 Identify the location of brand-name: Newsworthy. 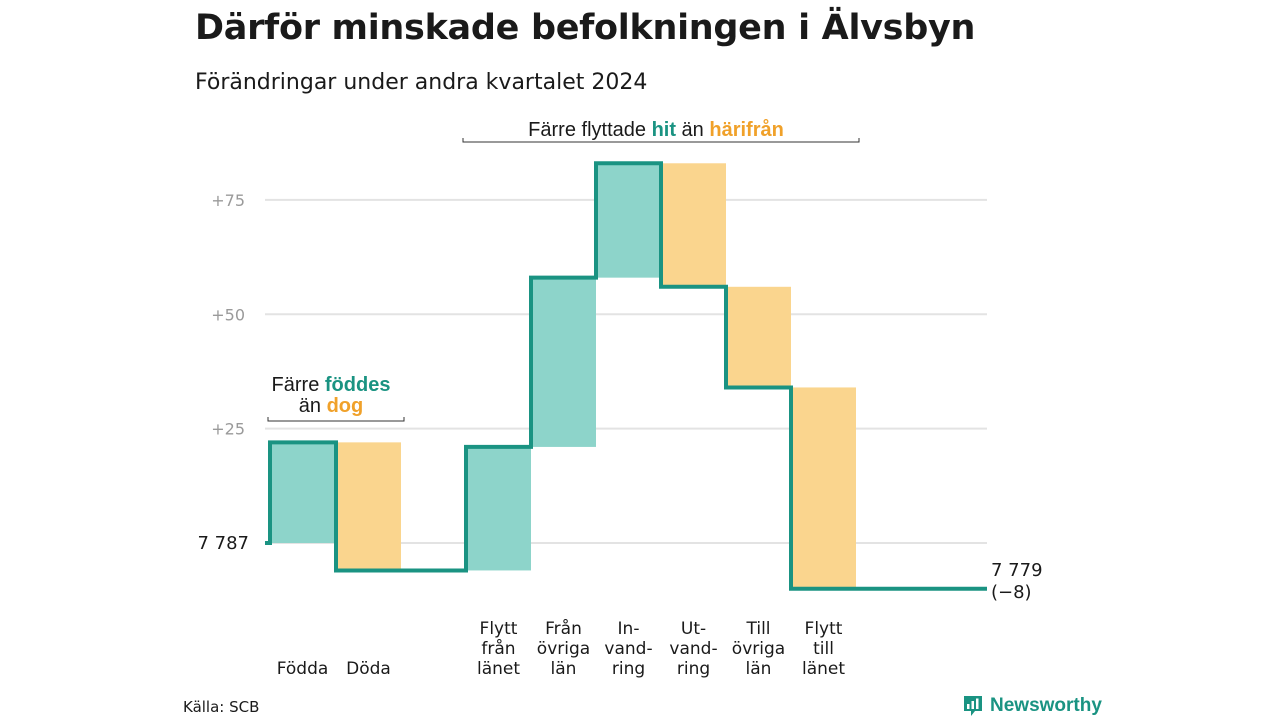
(1046, 705).